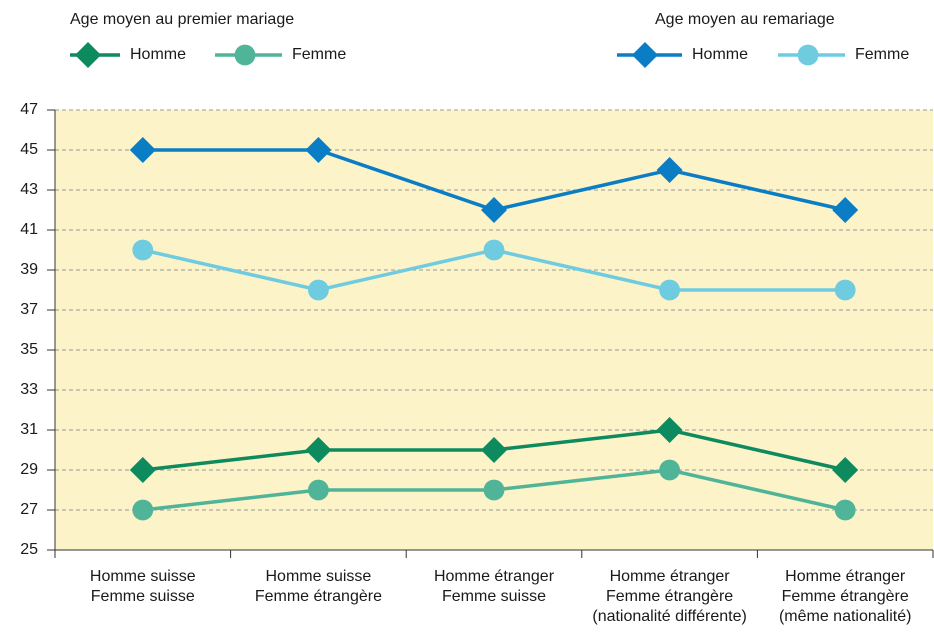 This screenshot has height=632, width=934. What do you see at coordinates (29, 509) in the screenshot?
I see `y-tick-label: 27` at bounding box center [29, 509].